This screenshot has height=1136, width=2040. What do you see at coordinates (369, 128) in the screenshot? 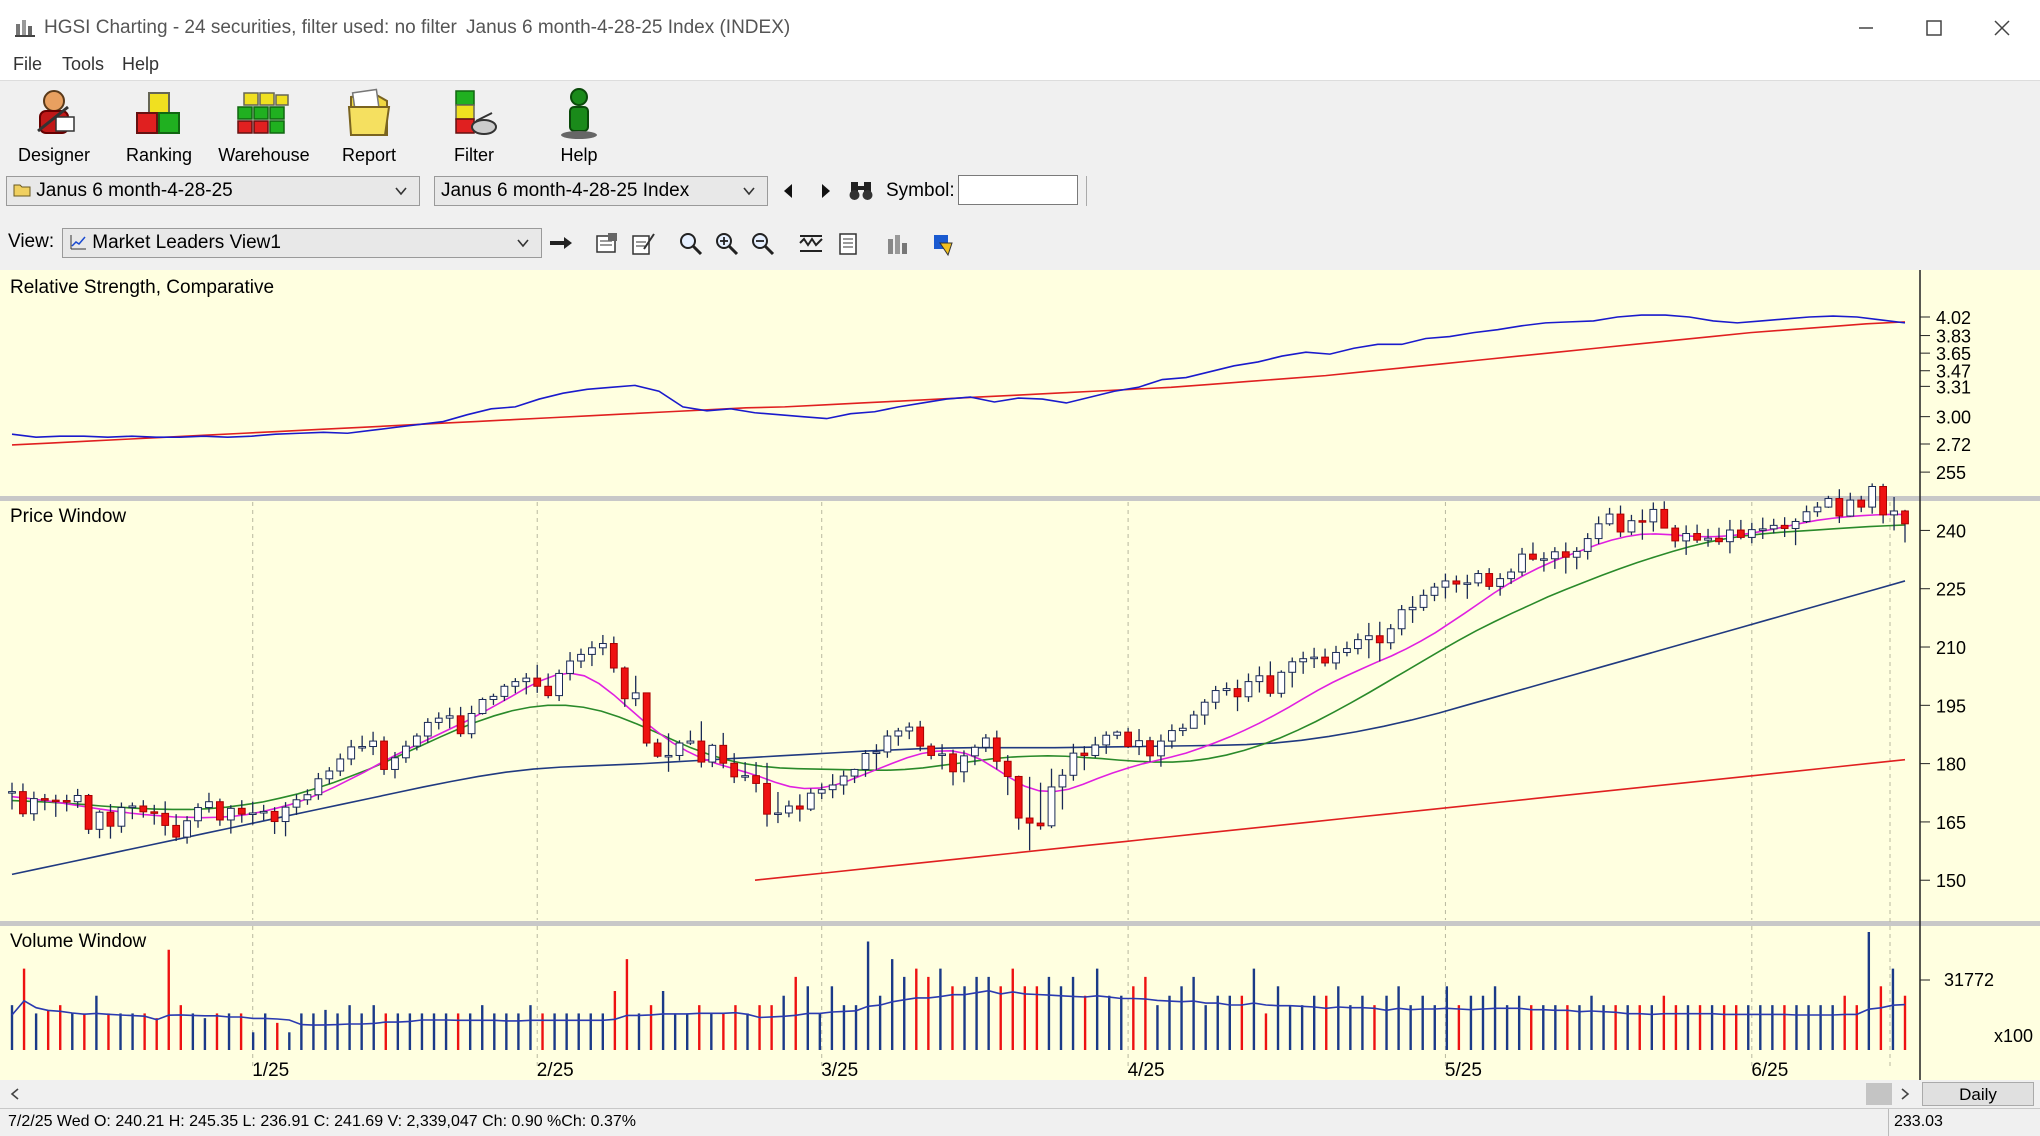
I see `report-button: Report` at bounding box center [369, 128].